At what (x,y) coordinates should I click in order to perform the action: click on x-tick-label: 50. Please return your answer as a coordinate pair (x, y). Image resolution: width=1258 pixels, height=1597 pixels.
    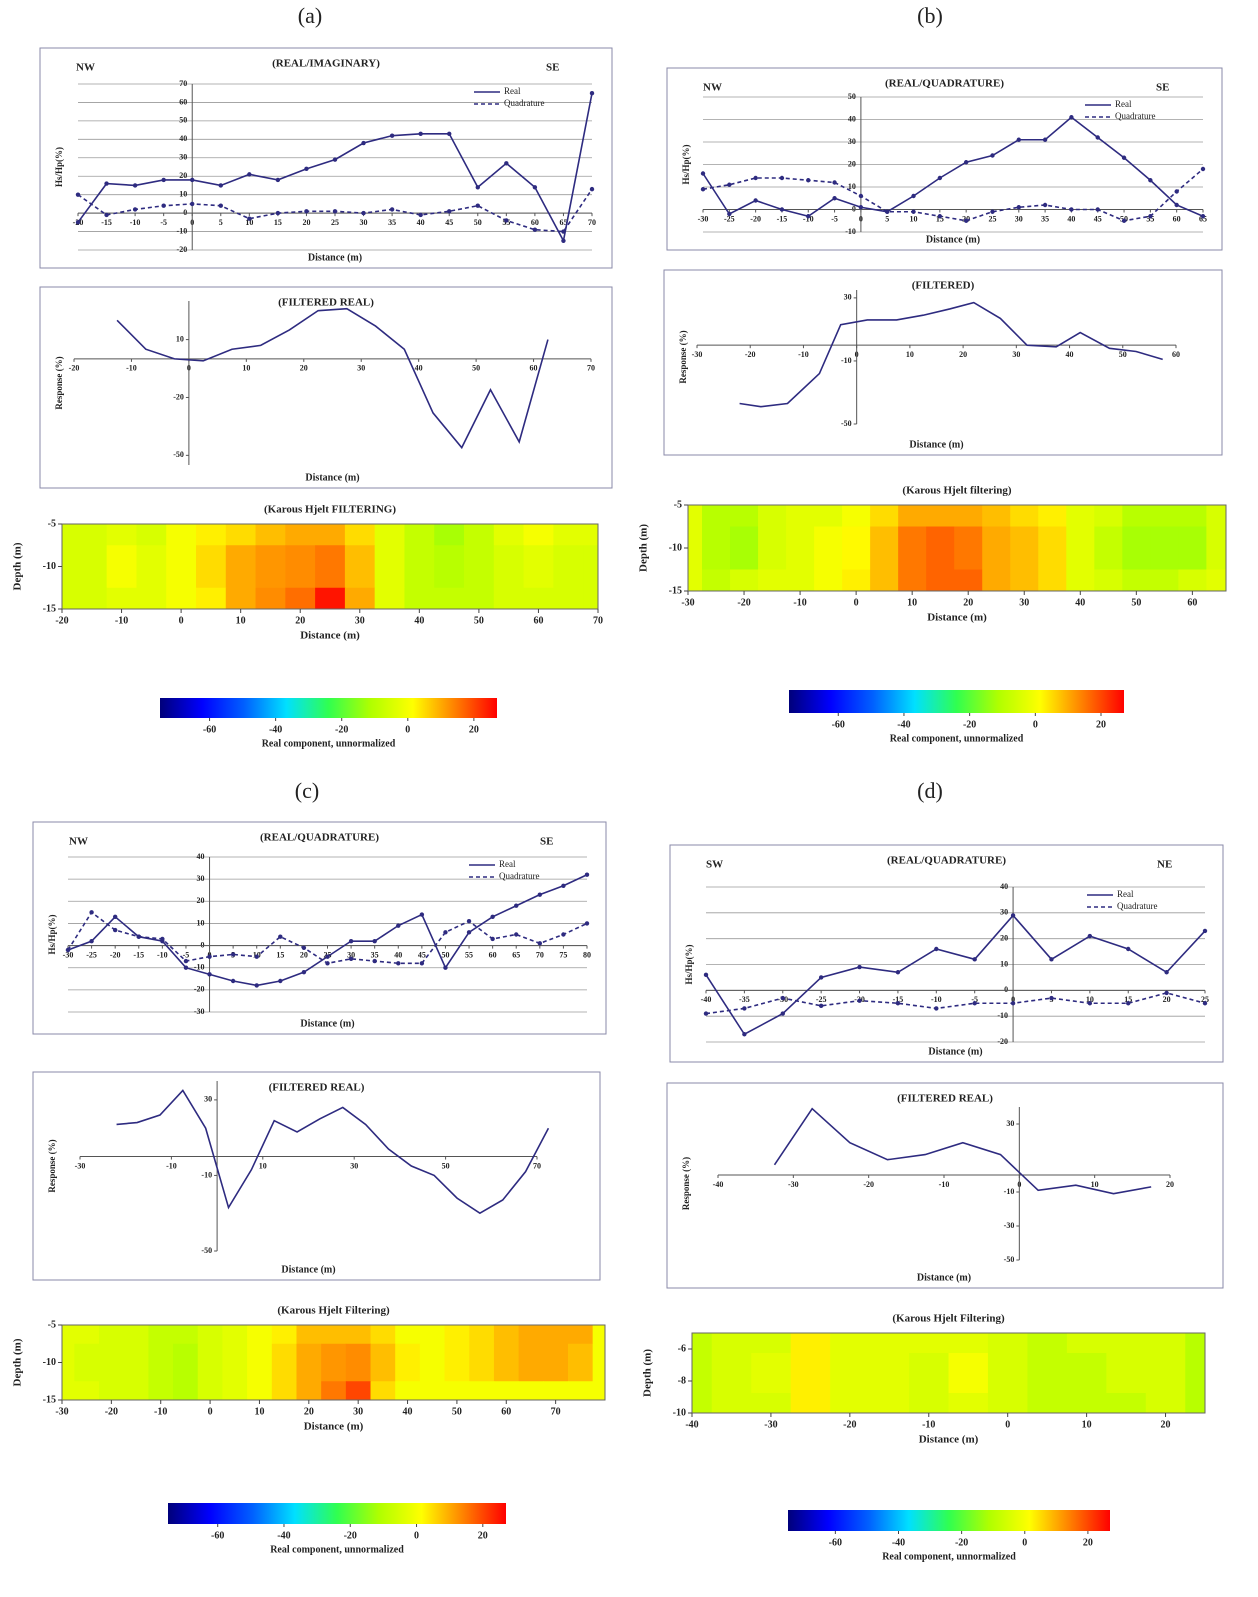
    Looking at the image, I should click on (1123, 354).